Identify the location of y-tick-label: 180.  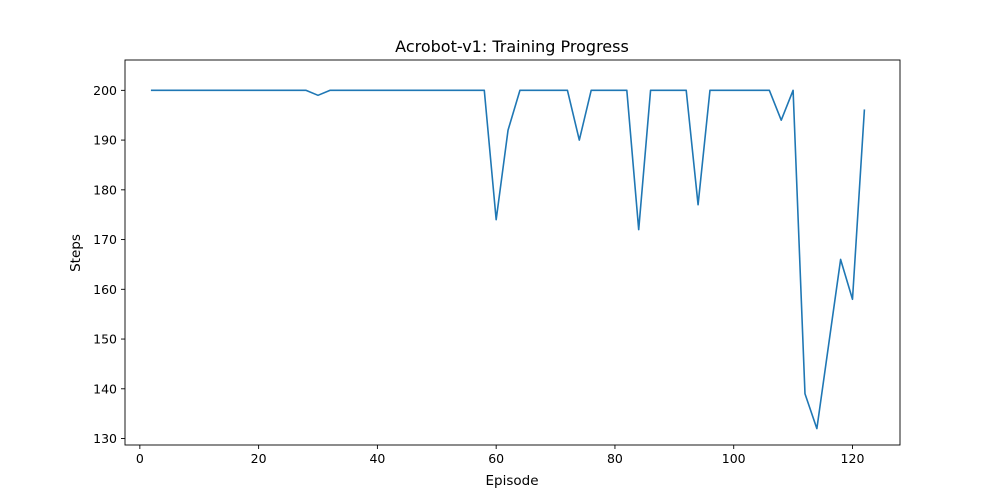
(105, 189).